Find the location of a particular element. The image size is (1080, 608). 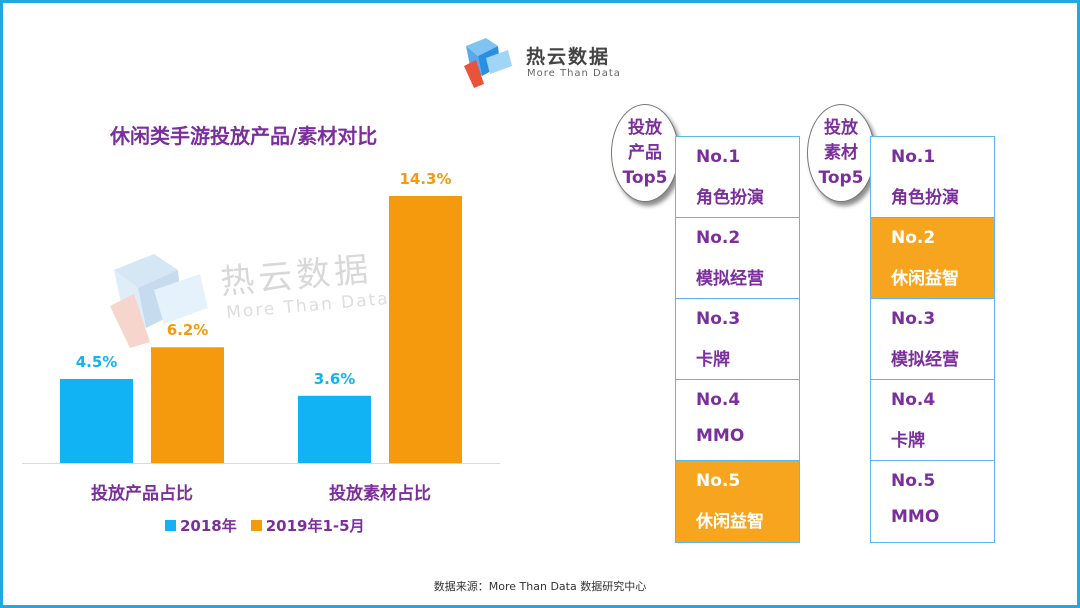

material-rank-item: No.4 卡牌 is located at coordinates (932, 420).